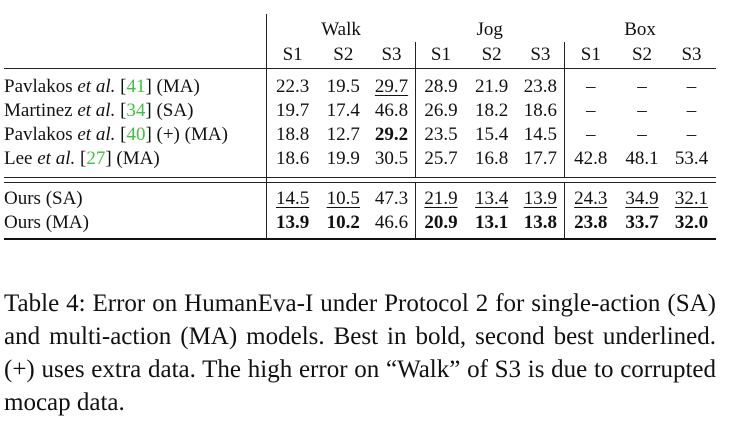  What do you see at coordinates (360, 180) in the screenshot?
I see `table-divider` at bounding box center [360, 180].